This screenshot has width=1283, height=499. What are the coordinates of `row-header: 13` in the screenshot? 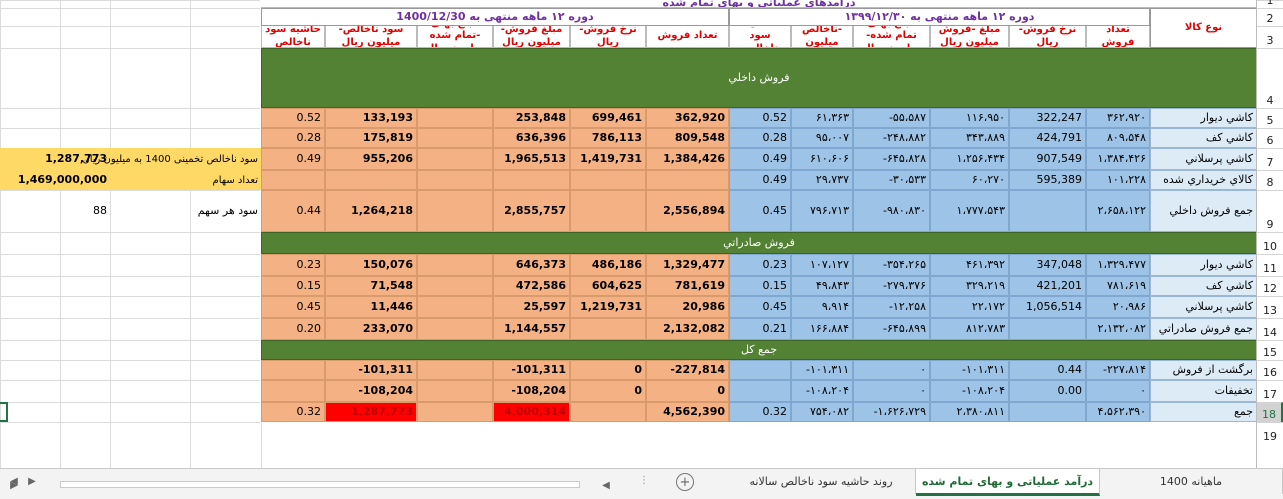 It's located at (1270, 307).